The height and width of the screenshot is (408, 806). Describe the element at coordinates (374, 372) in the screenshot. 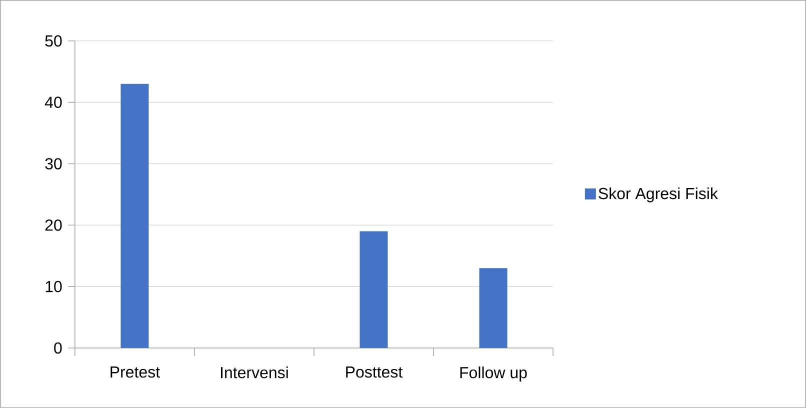

I see `x-tick-label: Posttest` at that location.